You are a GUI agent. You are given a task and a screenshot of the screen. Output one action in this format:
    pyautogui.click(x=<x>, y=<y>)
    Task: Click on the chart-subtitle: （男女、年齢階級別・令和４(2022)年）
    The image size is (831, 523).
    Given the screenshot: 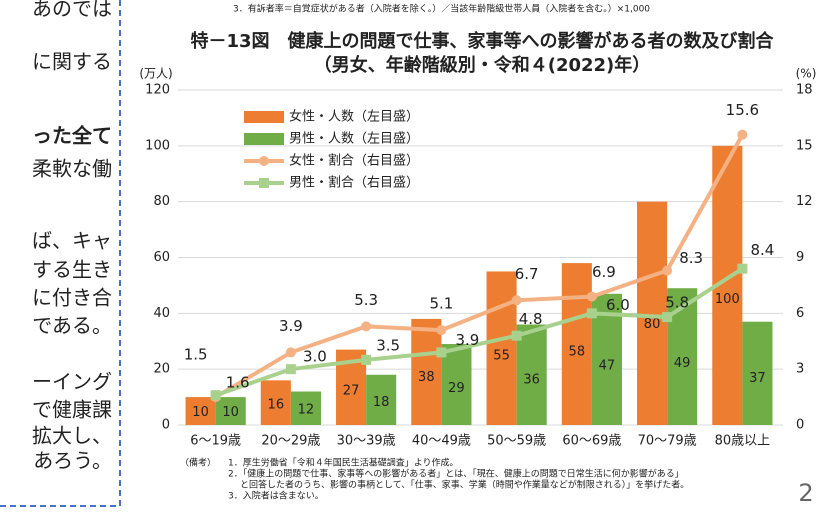 What is the action you would take?
    pyautogui.click(x=482, y=65)
    